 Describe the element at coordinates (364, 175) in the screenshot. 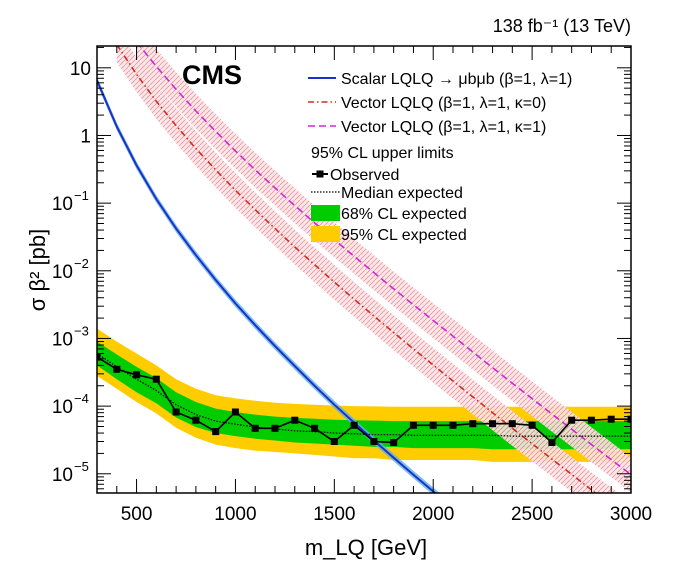

I see `legend-label-observed: Observed` at that location.